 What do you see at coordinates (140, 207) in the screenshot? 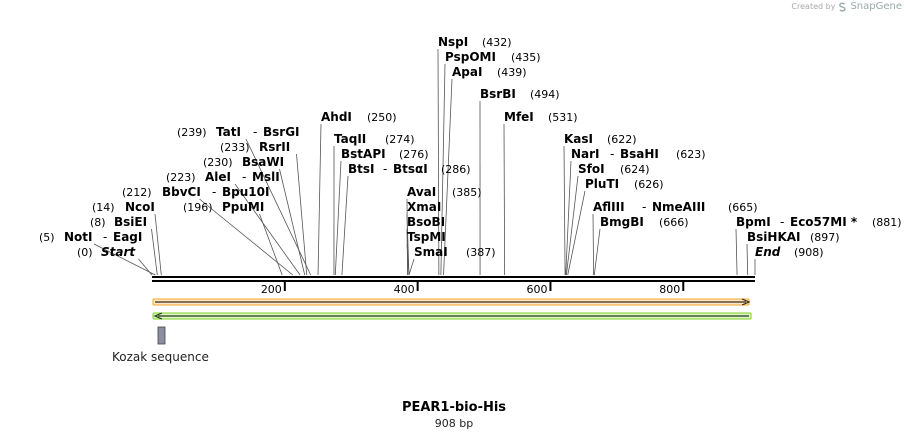
I see `site-name: NcoI` at bounding box center [140, 207].